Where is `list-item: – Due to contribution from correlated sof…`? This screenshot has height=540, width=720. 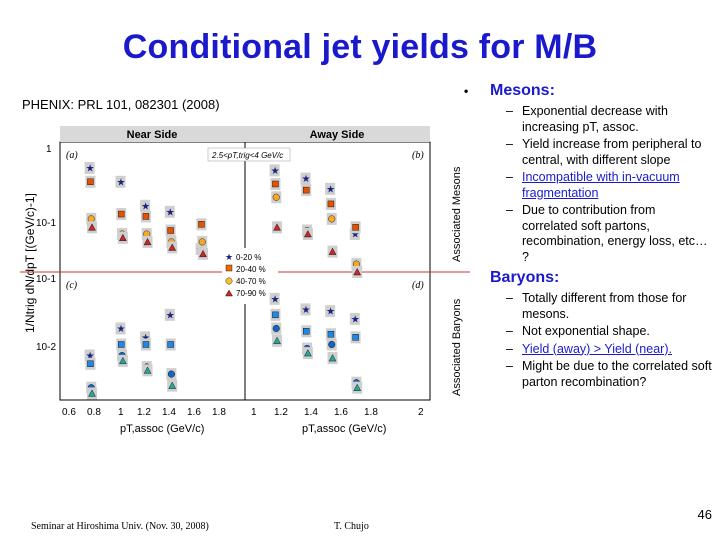
list-item: – Due to contribution from correlated sof… is located at coordinates (589, 234).